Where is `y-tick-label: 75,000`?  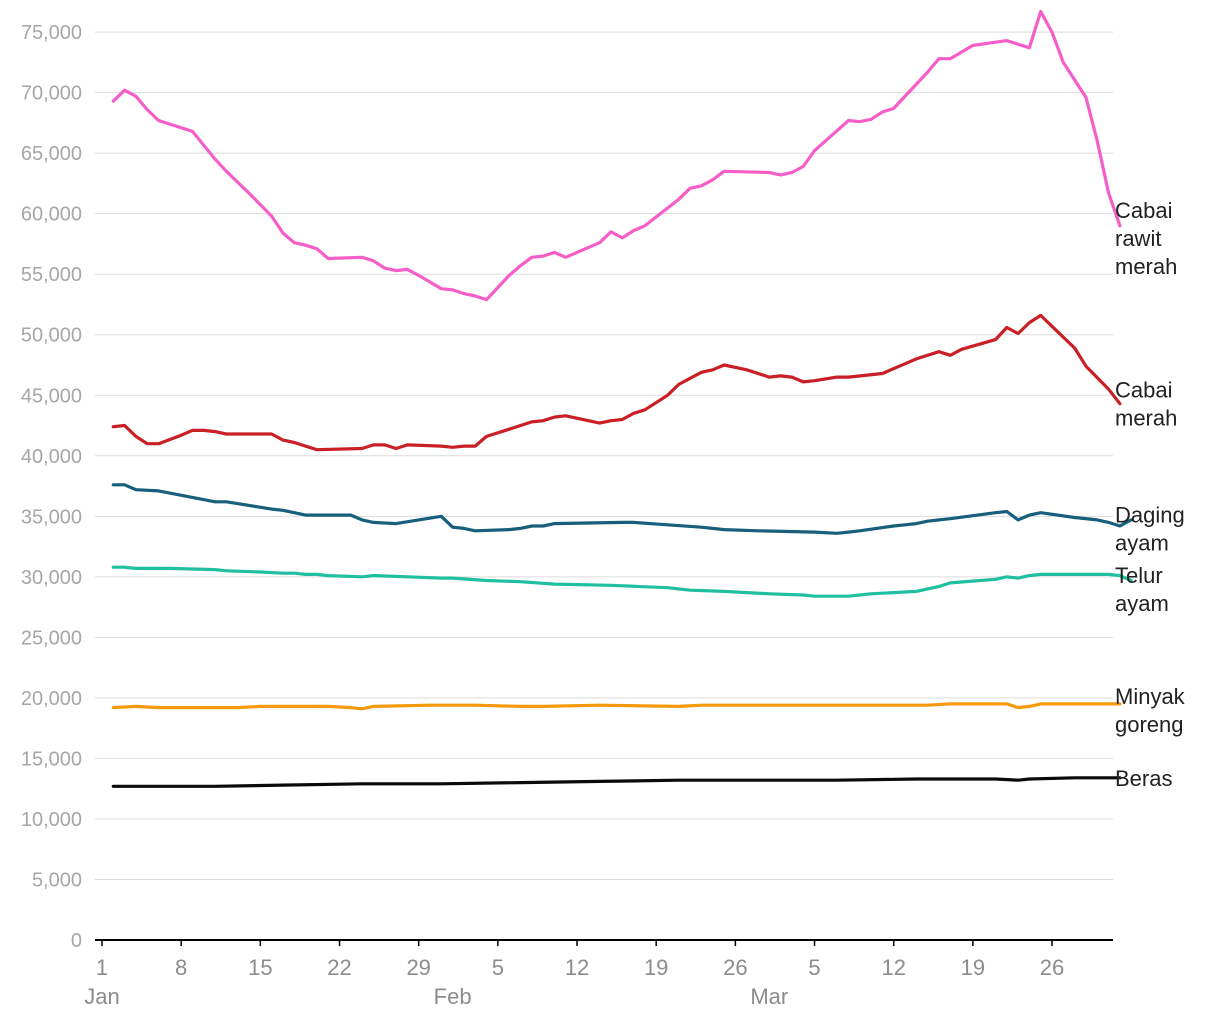 y-tick-label: 75,000 is located at coordinates (51, 33).